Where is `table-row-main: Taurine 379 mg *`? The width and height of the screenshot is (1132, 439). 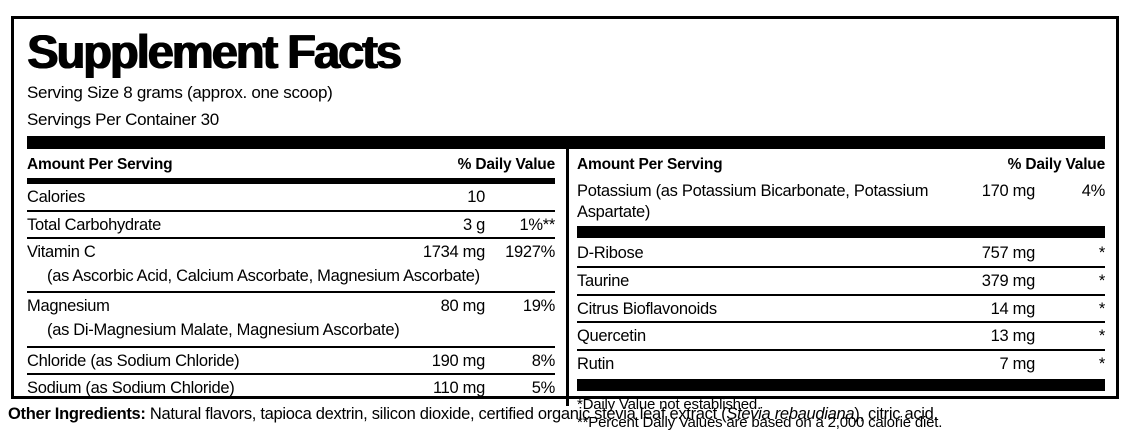
table-row-main: Taurine 379 mg * is located at coordinates (841, 281).